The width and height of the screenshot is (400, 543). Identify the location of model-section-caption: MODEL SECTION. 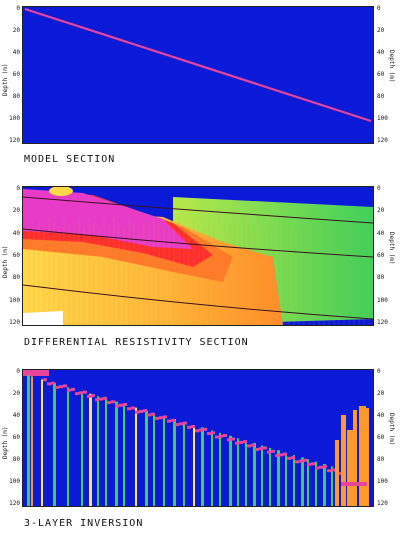
(70, 159).